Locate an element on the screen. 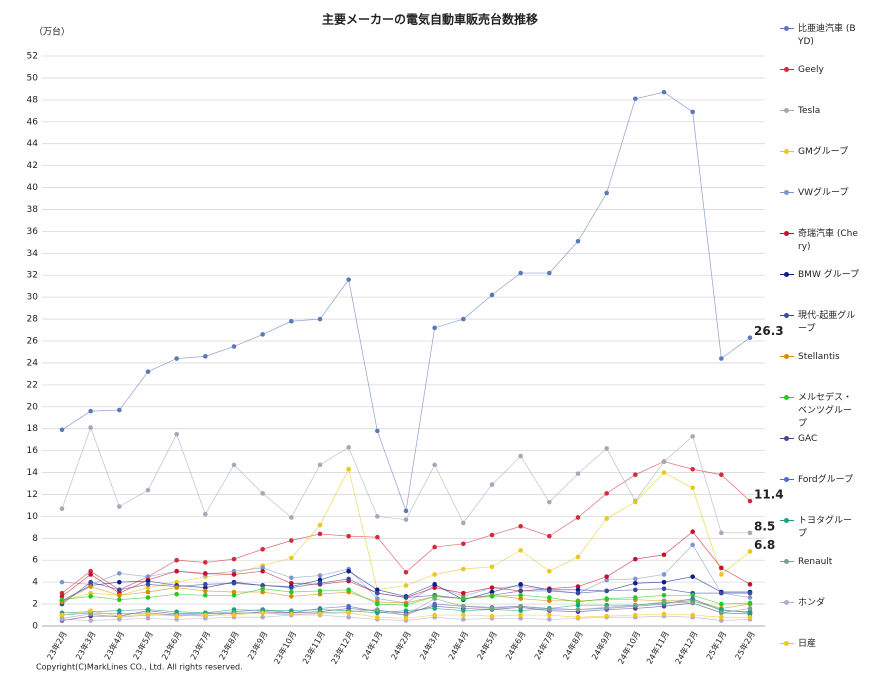  end-label: 8.5 is located at coordinates (764, 526).